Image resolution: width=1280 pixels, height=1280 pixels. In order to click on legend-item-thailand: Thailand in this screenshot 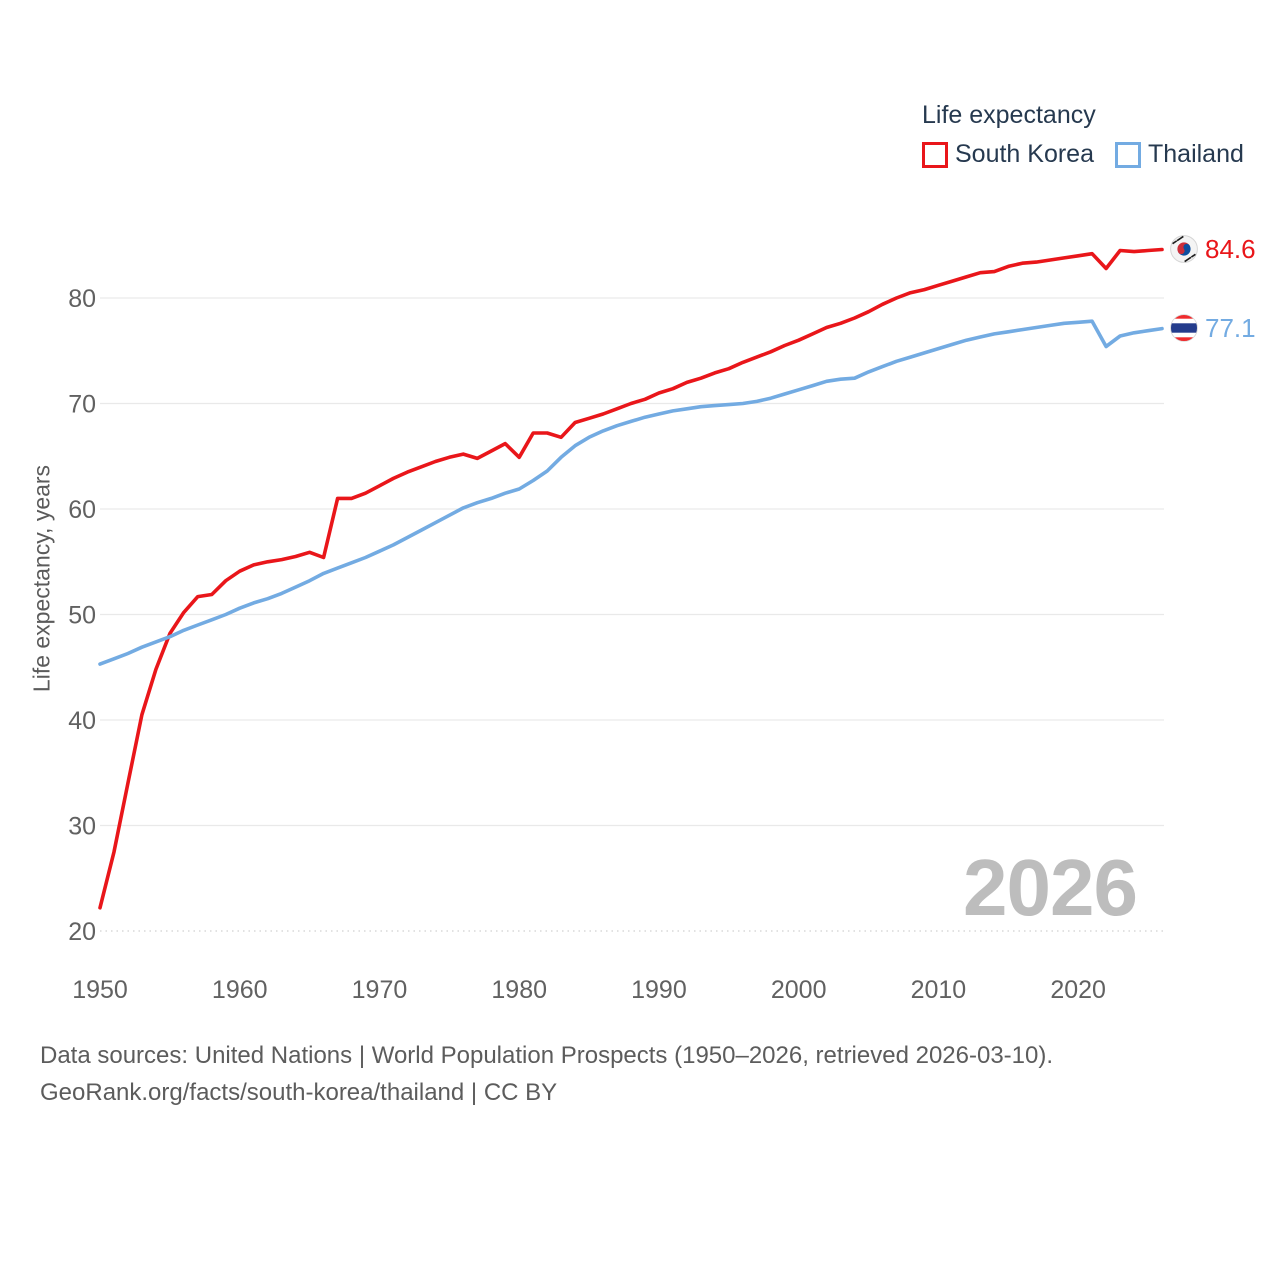, I will do `click(1179, 154)`.